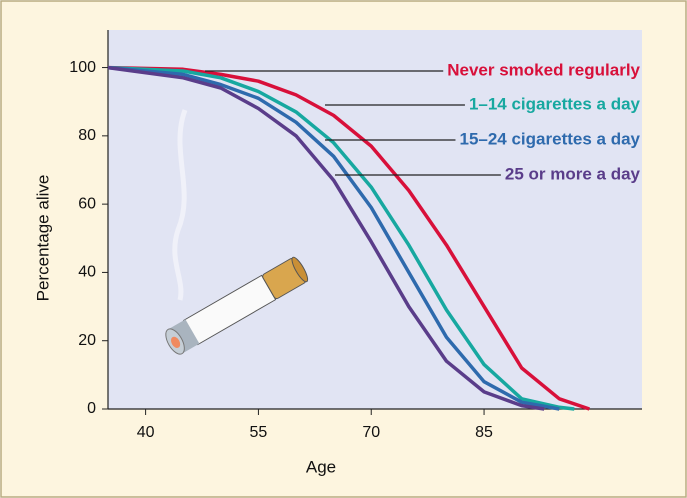 The height and width of the screenshot is (498, 687). Describe the element at coordinates (87, 203) in the screenshot. I see `y-tick-label: 60` at that location.